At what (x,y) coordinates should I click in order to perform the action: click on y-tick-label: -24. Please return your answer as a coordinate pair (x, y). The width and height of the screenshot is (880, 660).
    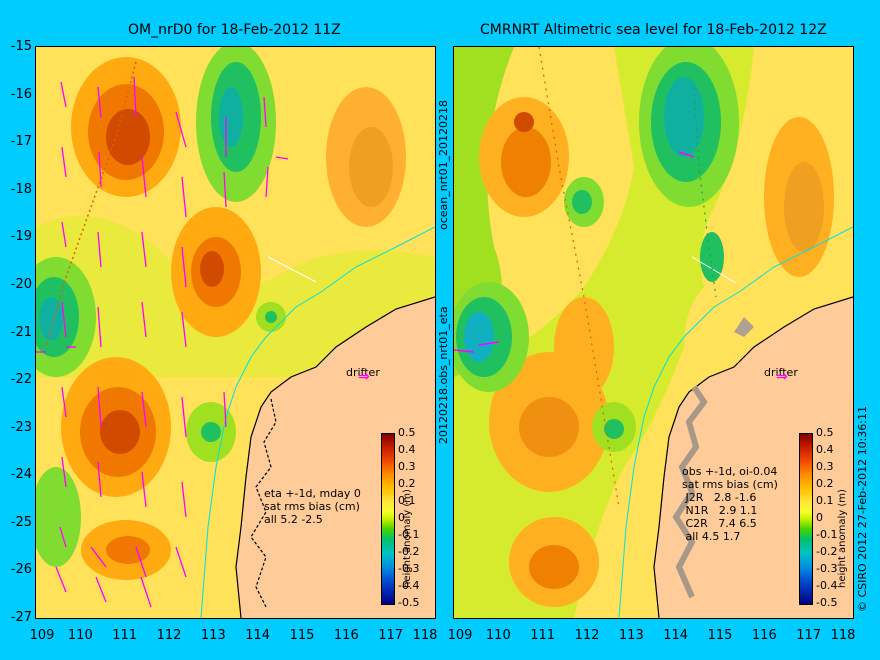
    Looking at the image, I should click on (21, 475).